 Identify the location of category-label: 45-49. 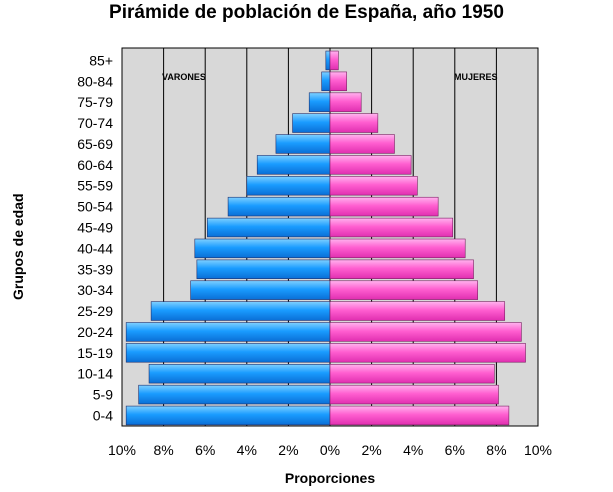
(95, 228).